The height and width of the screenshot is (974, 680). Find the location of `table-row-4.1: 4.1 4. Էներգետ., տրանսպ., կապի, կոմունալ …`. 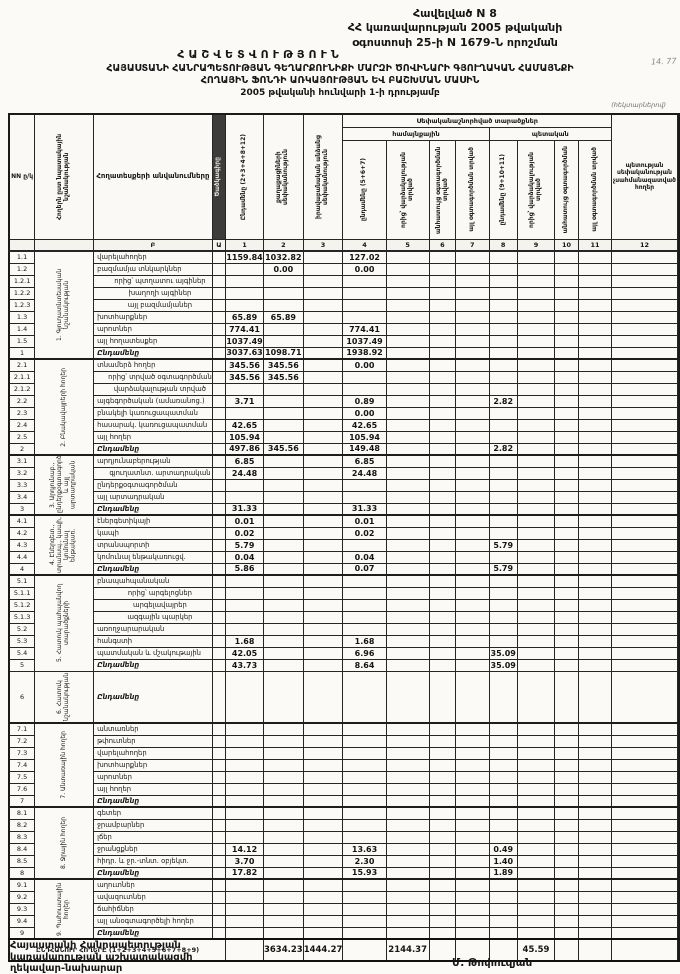

table-row-4.1: 4.1 4. Էներգետ., տրանսպ., կապի, կոմունալ … is located at coordinates (343, 545).